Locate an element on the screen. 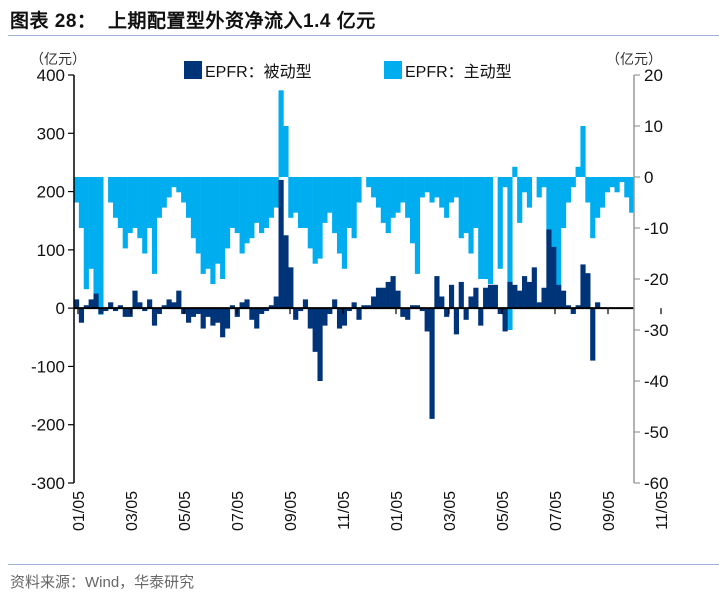  legend-label-passive: EPFR：被动型 is located at coordinates (258, 72).